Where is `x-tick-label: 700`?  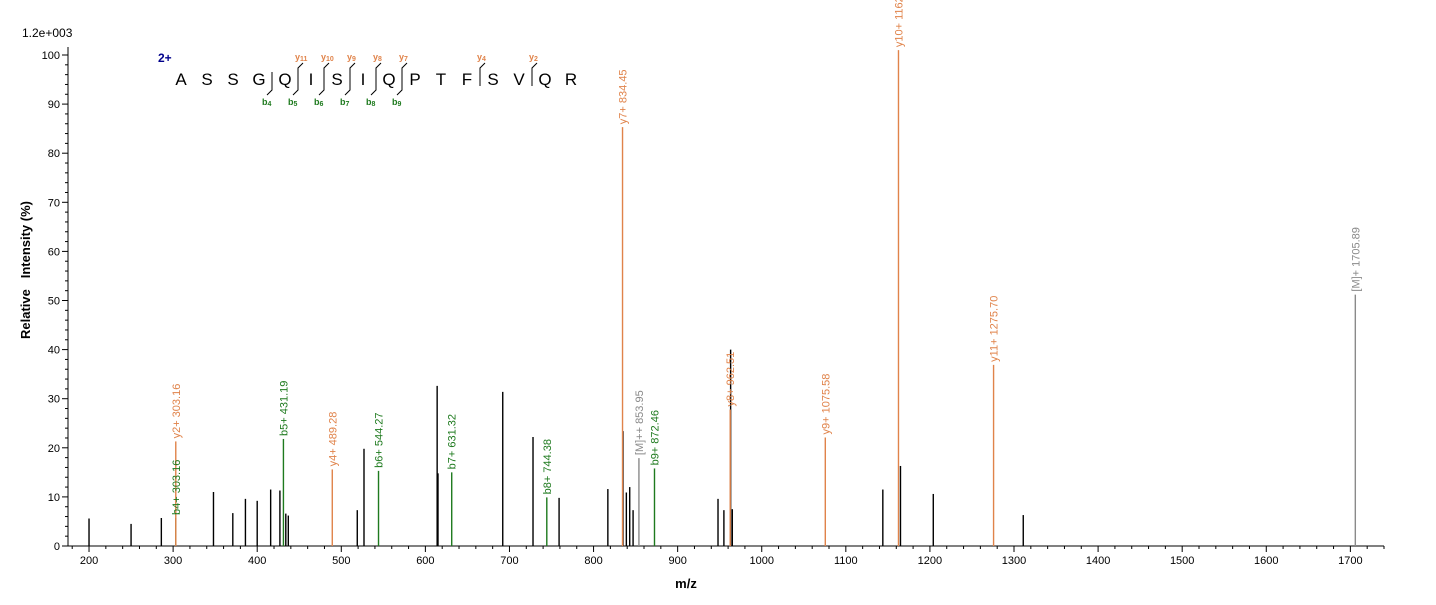 x-tick-label: 700 is located at coordinates (509, 561).